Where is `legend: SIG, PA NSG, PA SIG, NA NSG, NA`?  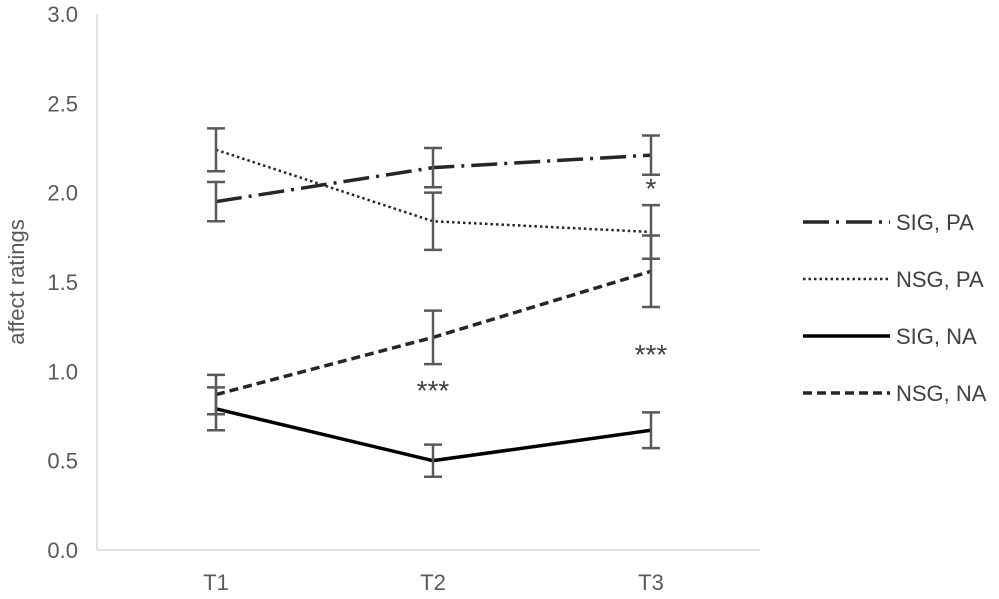 legend: SIG, PA NSG, PA SIG, NA NSG, NA is located at coordinates (895, 308).